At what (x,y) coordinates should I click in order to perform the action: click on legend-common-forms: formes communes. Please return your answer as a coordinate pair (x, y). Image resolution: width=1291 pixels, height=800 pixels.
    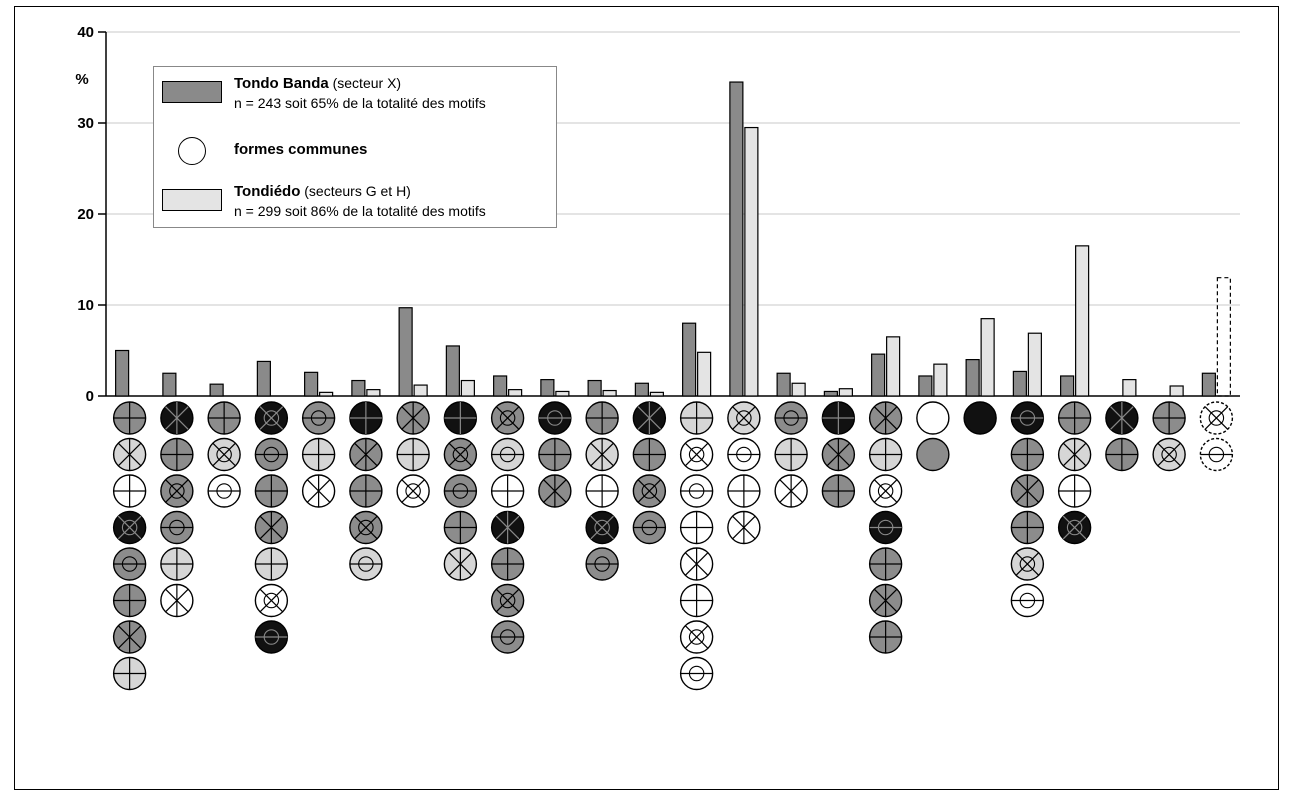
    Looking at the image, I should click on (301, 149).